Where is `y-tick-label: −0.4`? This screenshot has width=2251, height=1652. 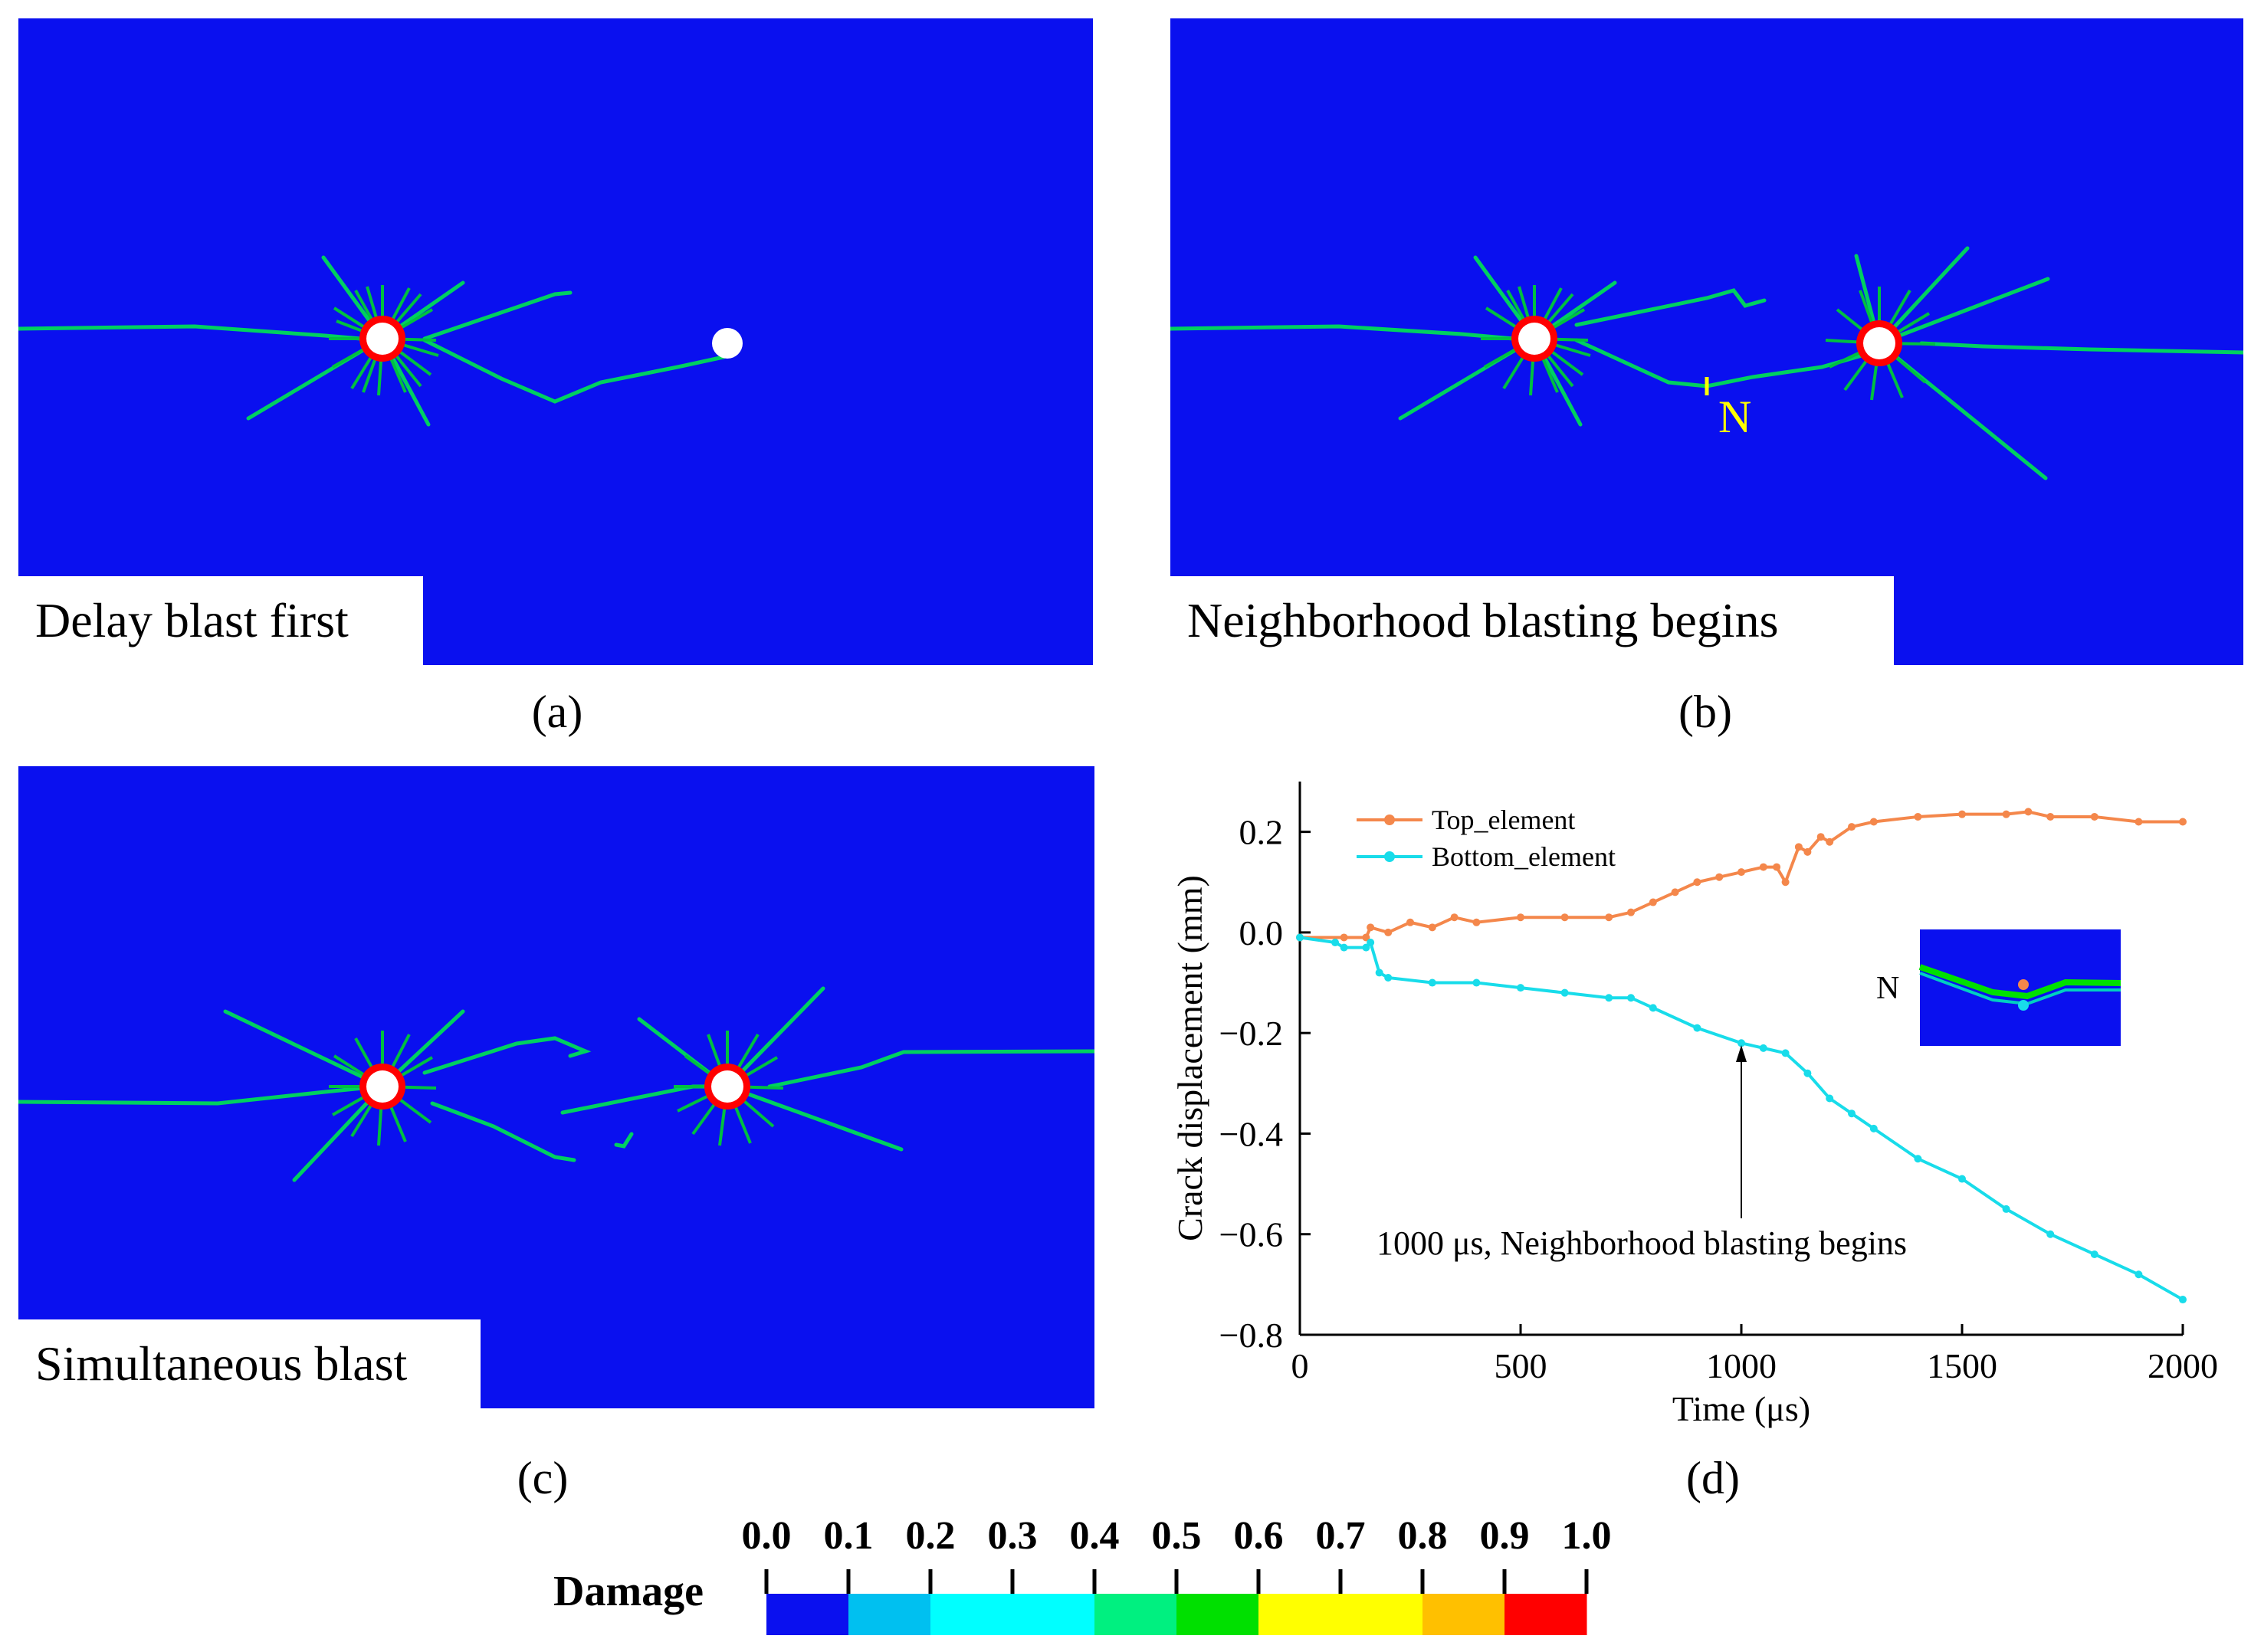
y-tick-label: −0.4 is located at coordinates (1251, 1134).